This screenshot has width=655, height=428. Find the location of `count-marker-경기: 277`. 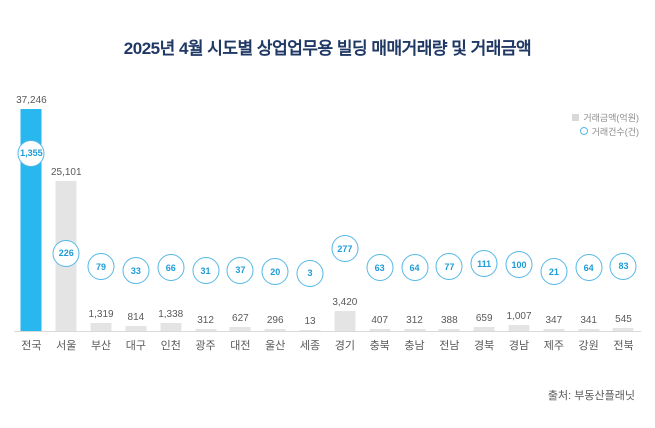

count-marker-경기: 277 is located at coordinates (345, 249).